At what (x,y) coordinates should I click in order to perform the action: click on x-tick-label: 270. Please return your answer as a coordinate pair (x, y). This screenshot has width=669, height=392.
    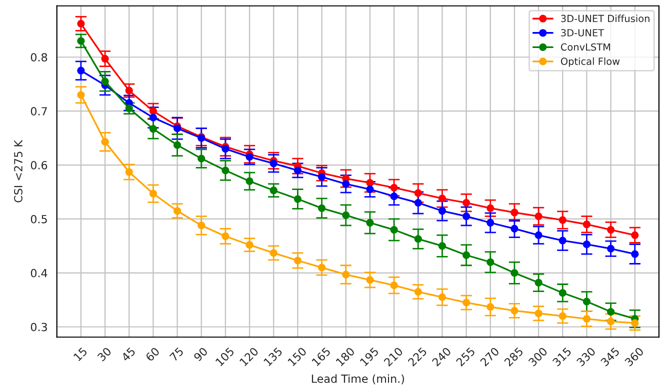
    Looking at the image, I should click on (490, 356).